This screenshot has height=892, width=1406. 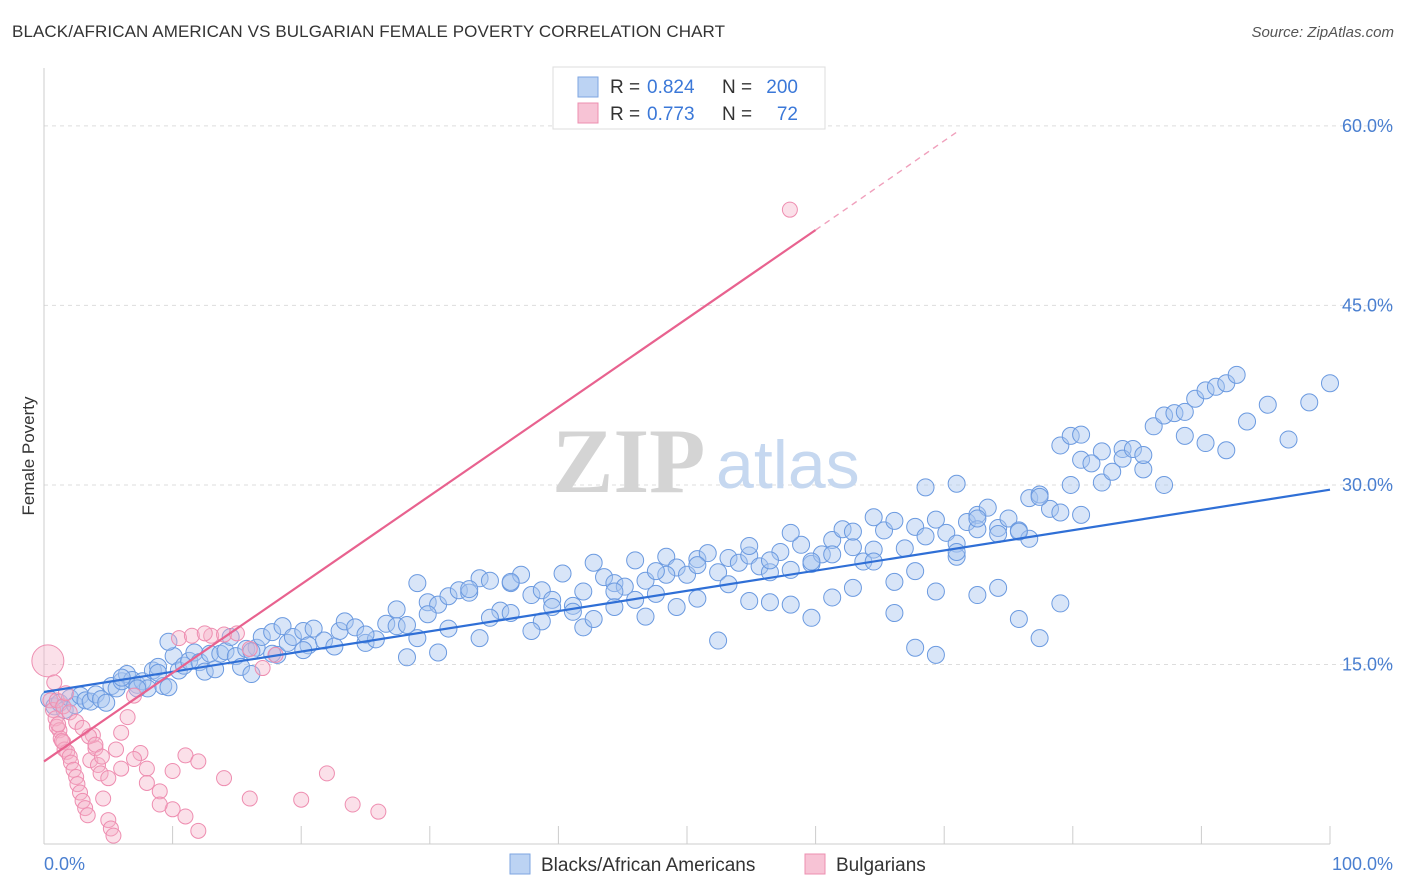 What do you see at coordinates (671, 87) in the screenshot?
I see `legend-blue-r: 0.824` at bounding box center [671, 87].